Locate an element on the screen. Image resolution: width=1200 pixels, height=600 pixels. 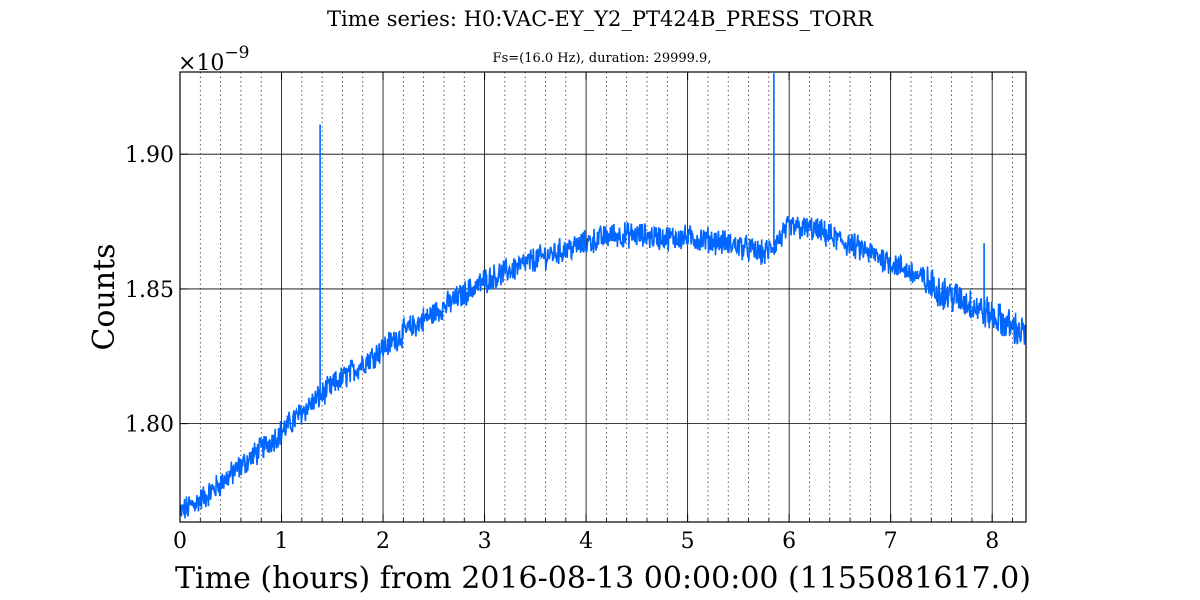
x-tick-label: 8 is located at coordinates (992, 541).